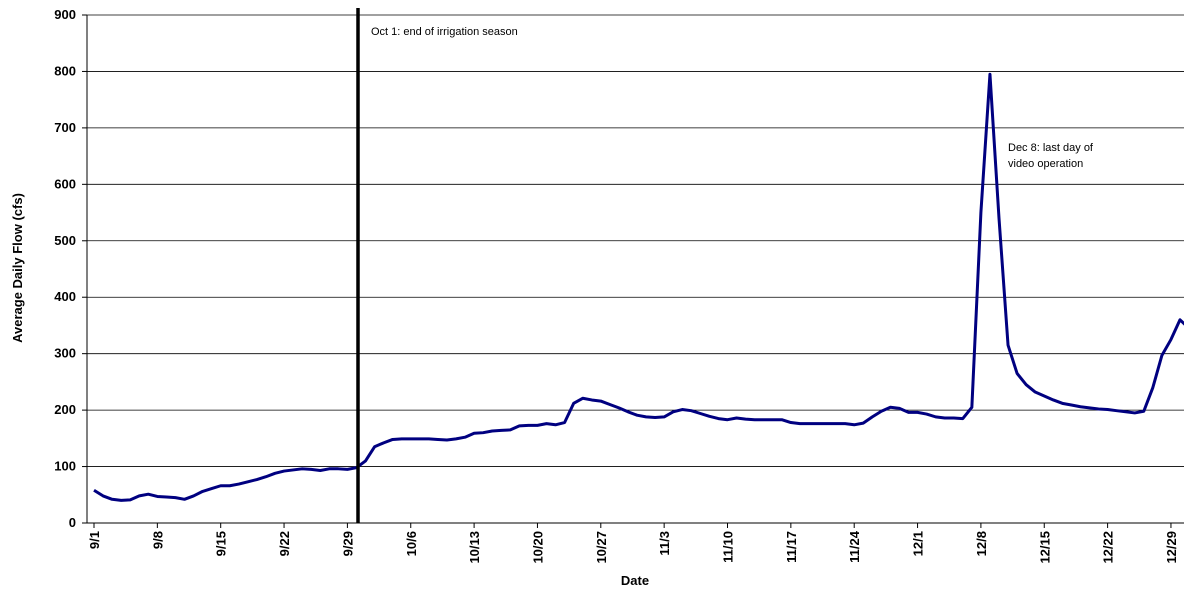  What do you see at coordinates (72, 522) in the screenshot?
I see `y-tick-label: 0` at bounding box center [72, 522].